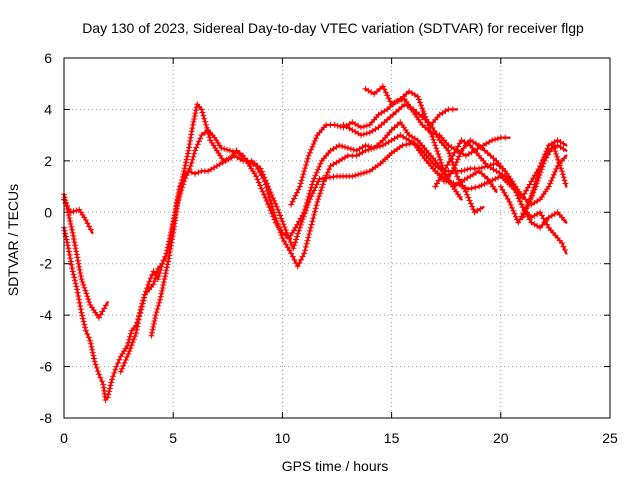  What do you see at coordinates (392, 438) in the screenshot?
I see `x-tick-label: 15` at bounding box center [392, 438].